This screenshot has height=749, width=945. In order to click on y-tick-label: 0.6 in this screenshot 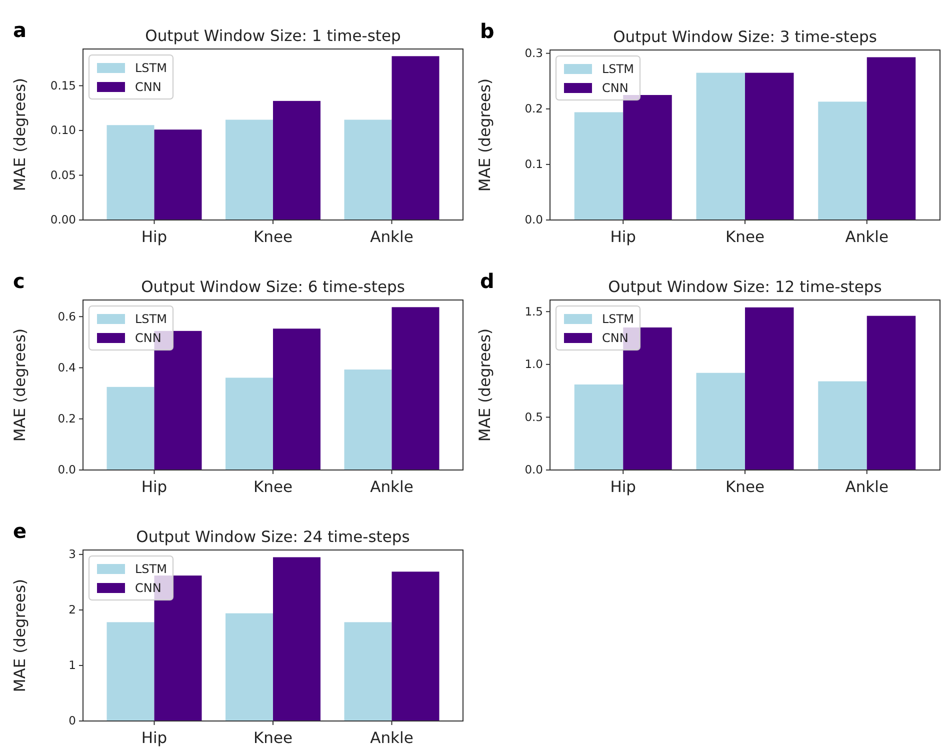, I will do `click(67, 316)`.